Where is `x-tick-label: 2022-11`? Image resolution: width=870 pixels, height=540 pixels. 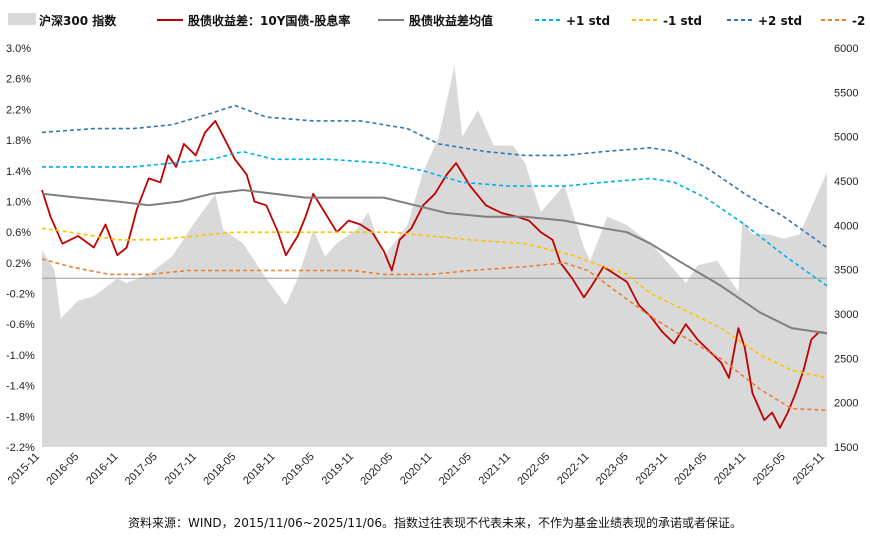 x-tick-label: 2022-11 is located at coordinates (573, 469).